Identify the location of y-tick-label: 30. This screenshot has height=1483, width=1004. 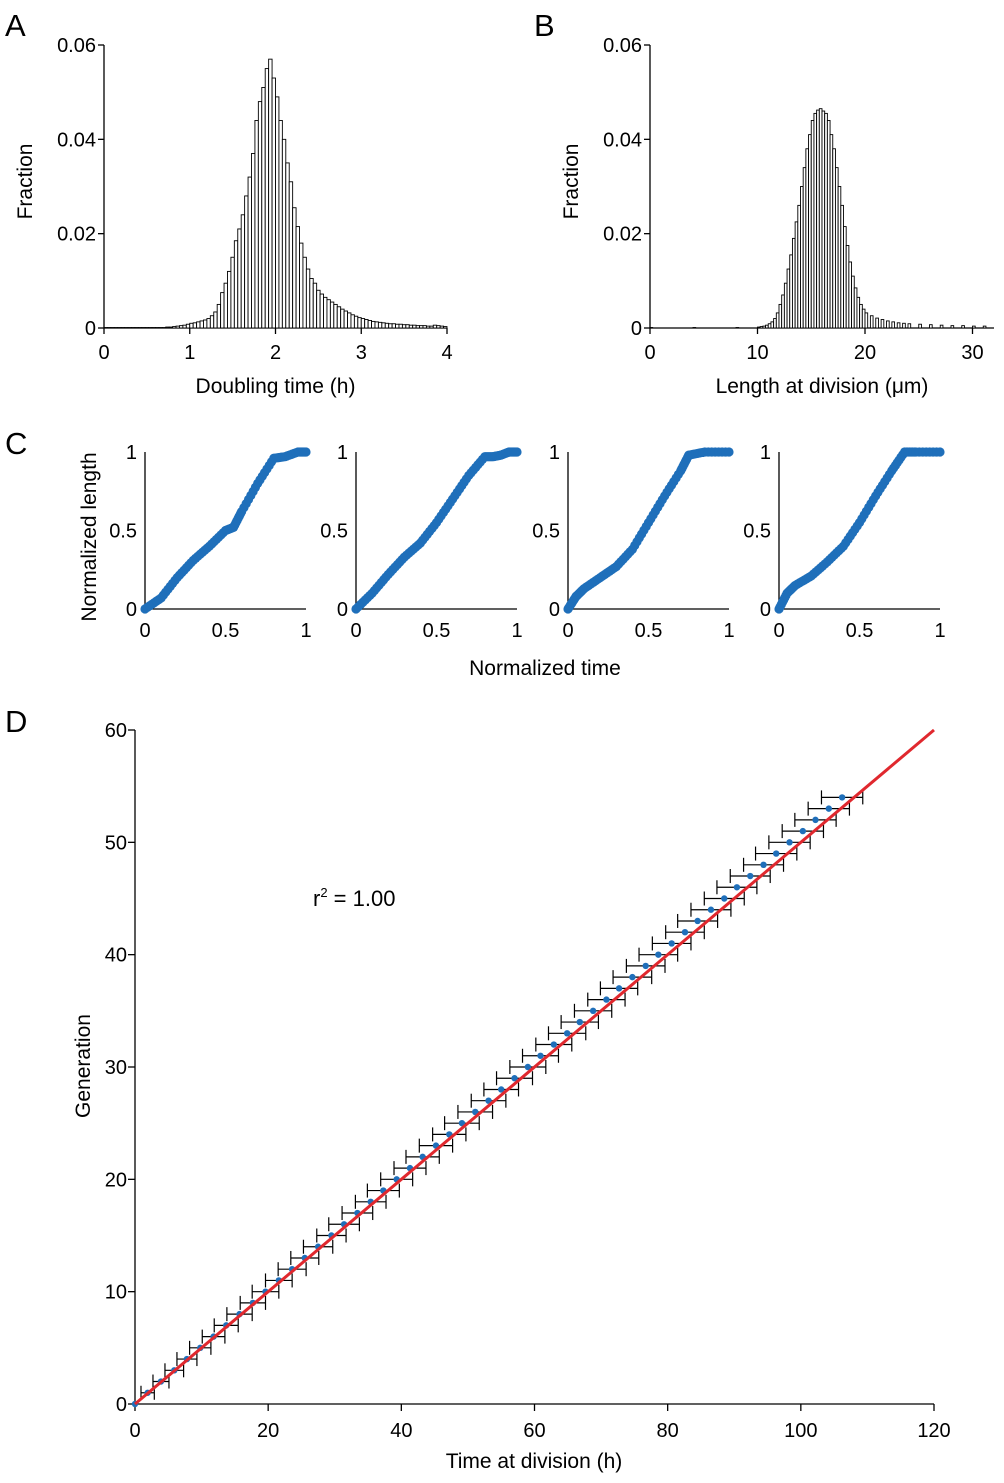
(116, 1068).